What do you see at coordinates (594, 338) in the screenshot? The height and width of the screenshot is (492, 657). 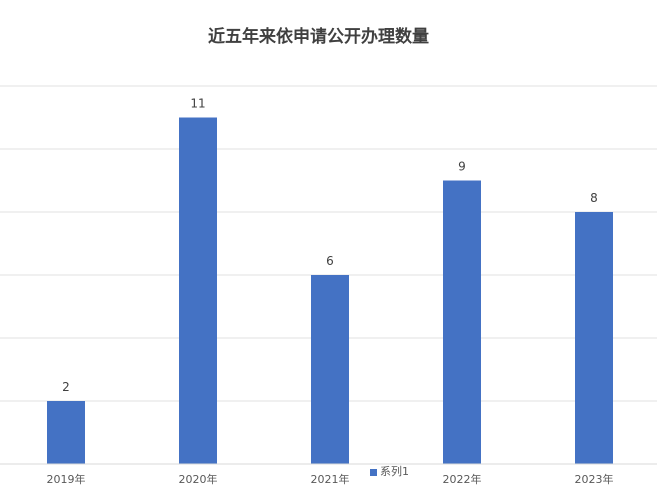 I see `bar-2023年` at bounding box center [594, 338].